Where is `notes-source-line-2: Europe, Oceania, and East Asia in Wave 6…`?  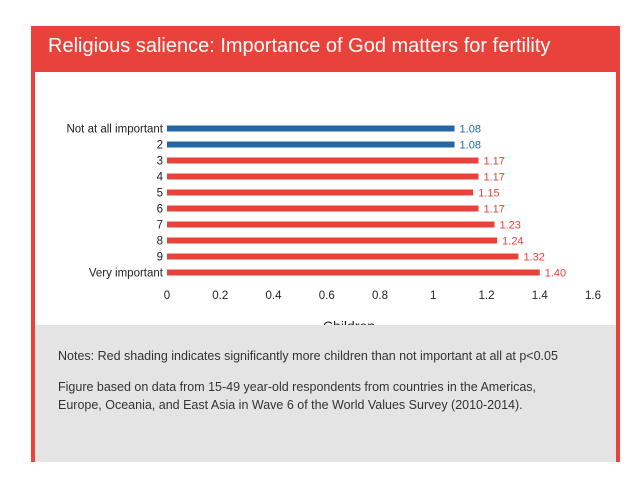 notes-source-line-2: Europe, Oceania, and East Asia in Wave 6… is located at coordinates (290, 405).